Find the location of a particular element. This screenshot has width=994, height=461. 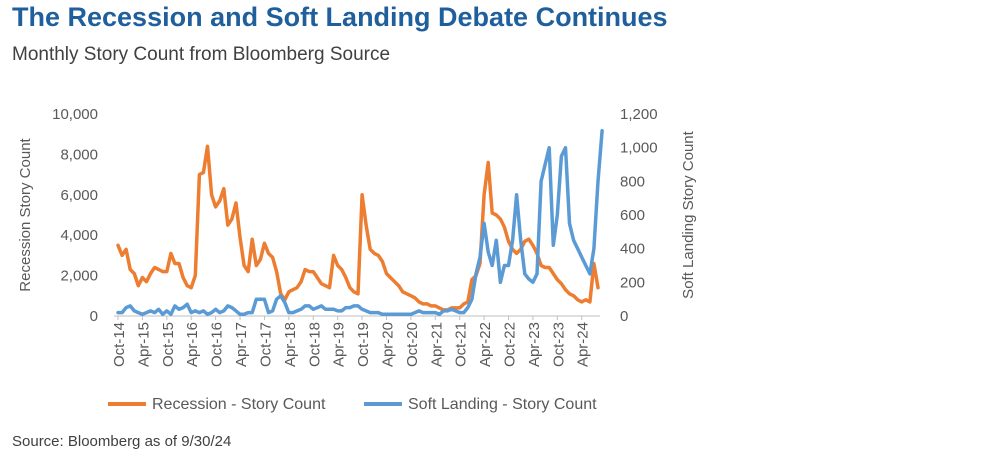

x-tick-label: Apr-19 is located at coordinates (339, 344).